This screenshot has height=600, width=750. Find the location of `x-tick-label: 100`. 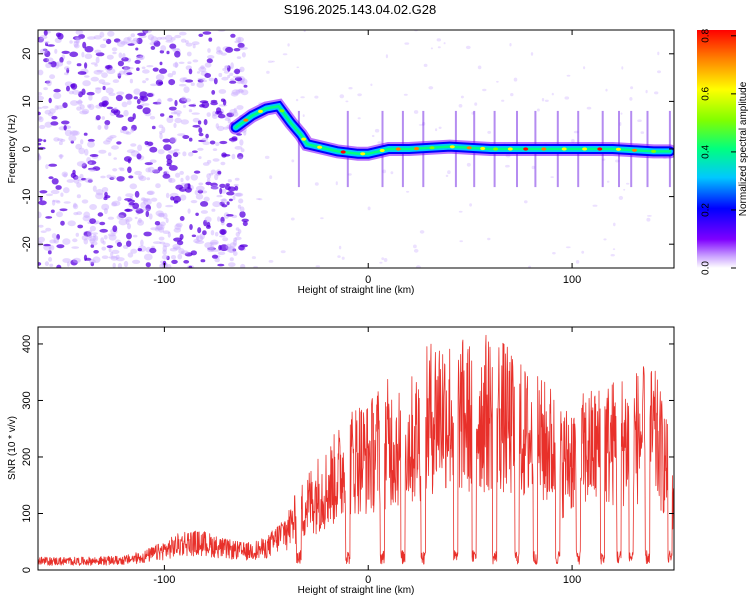

x-tick-label: 100 is located at coordinates (572, 280).